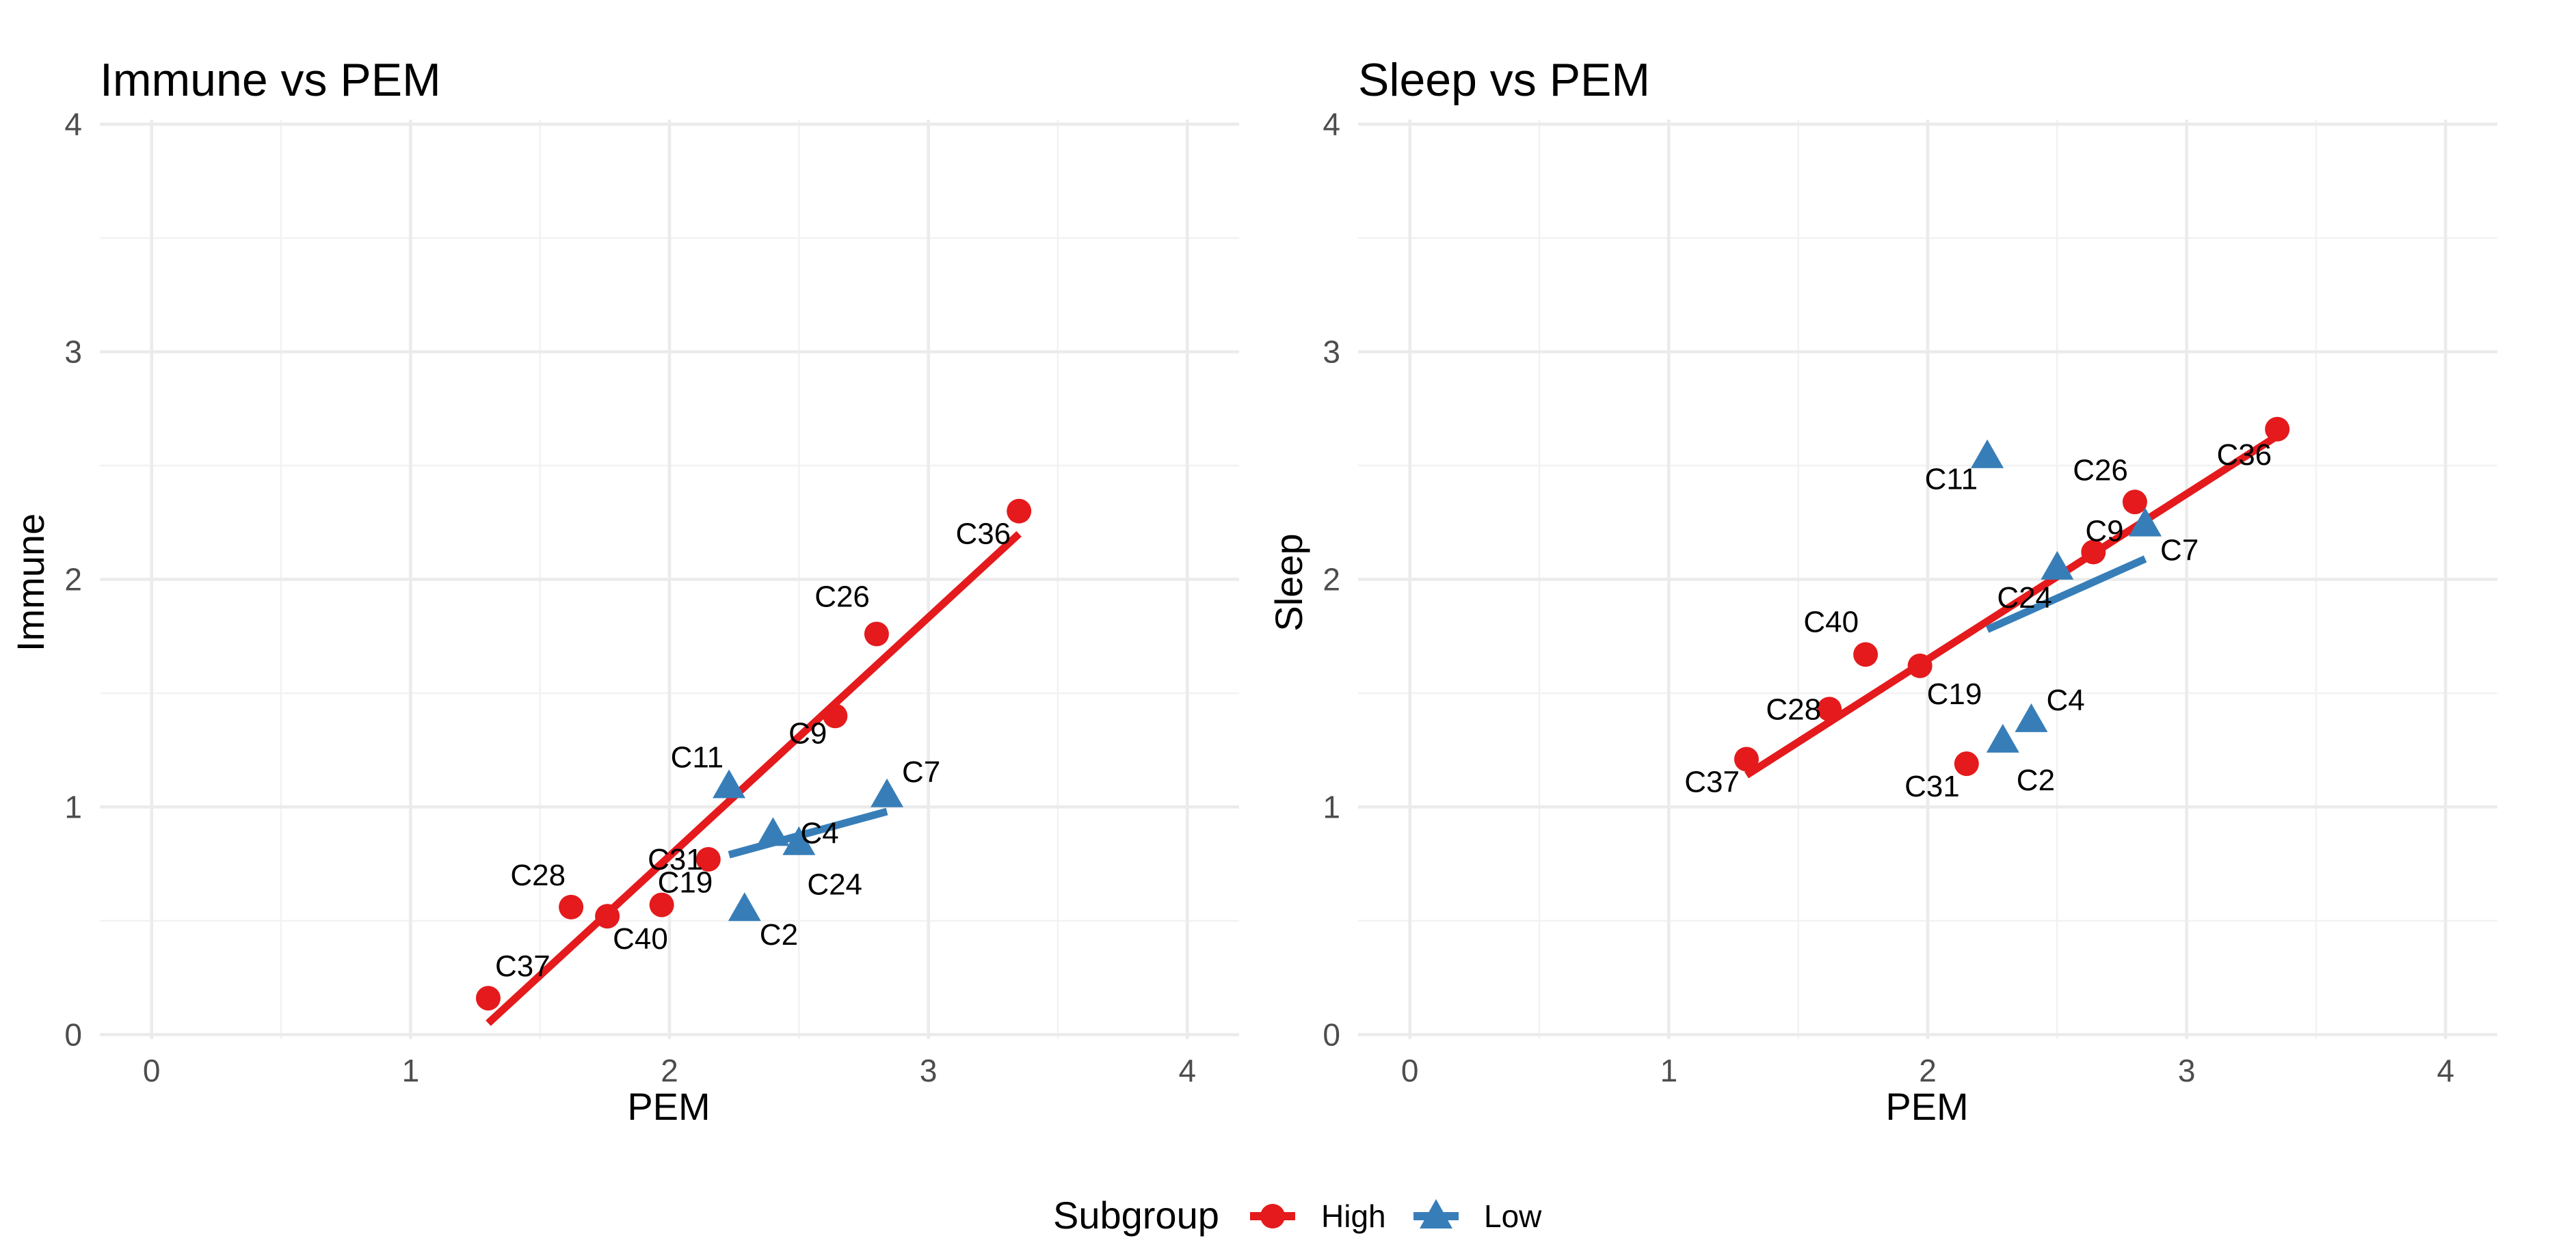 Image resolution: width=2576 pixels, height=1249 pixels. I want to click on legend: Subgroup High Low, so click(1297, 1215).